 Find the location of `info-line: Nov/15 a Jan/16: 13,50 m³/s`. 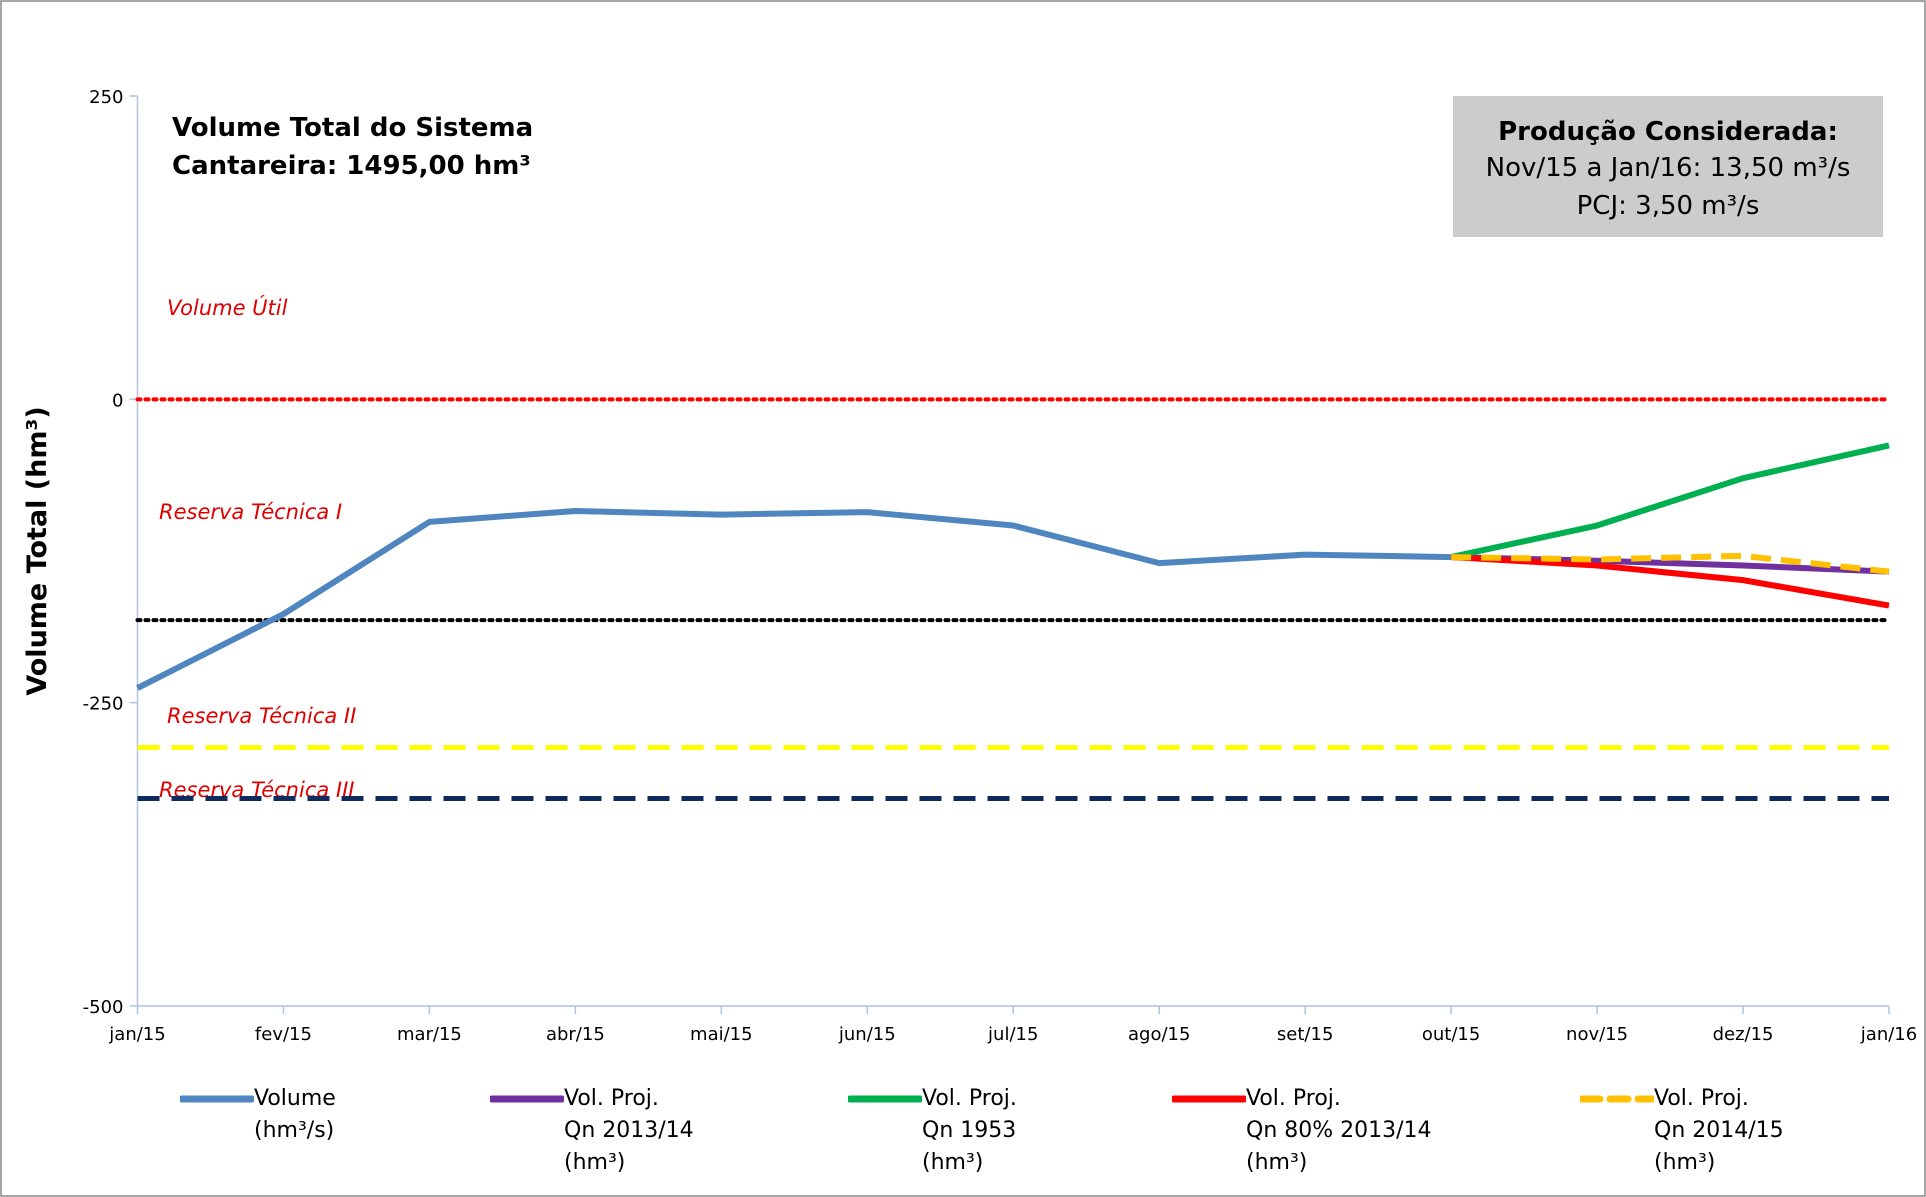

info-line: Nov/15 a Jan/16: 13,50 m³/s is located at coordinates (1668, 168).